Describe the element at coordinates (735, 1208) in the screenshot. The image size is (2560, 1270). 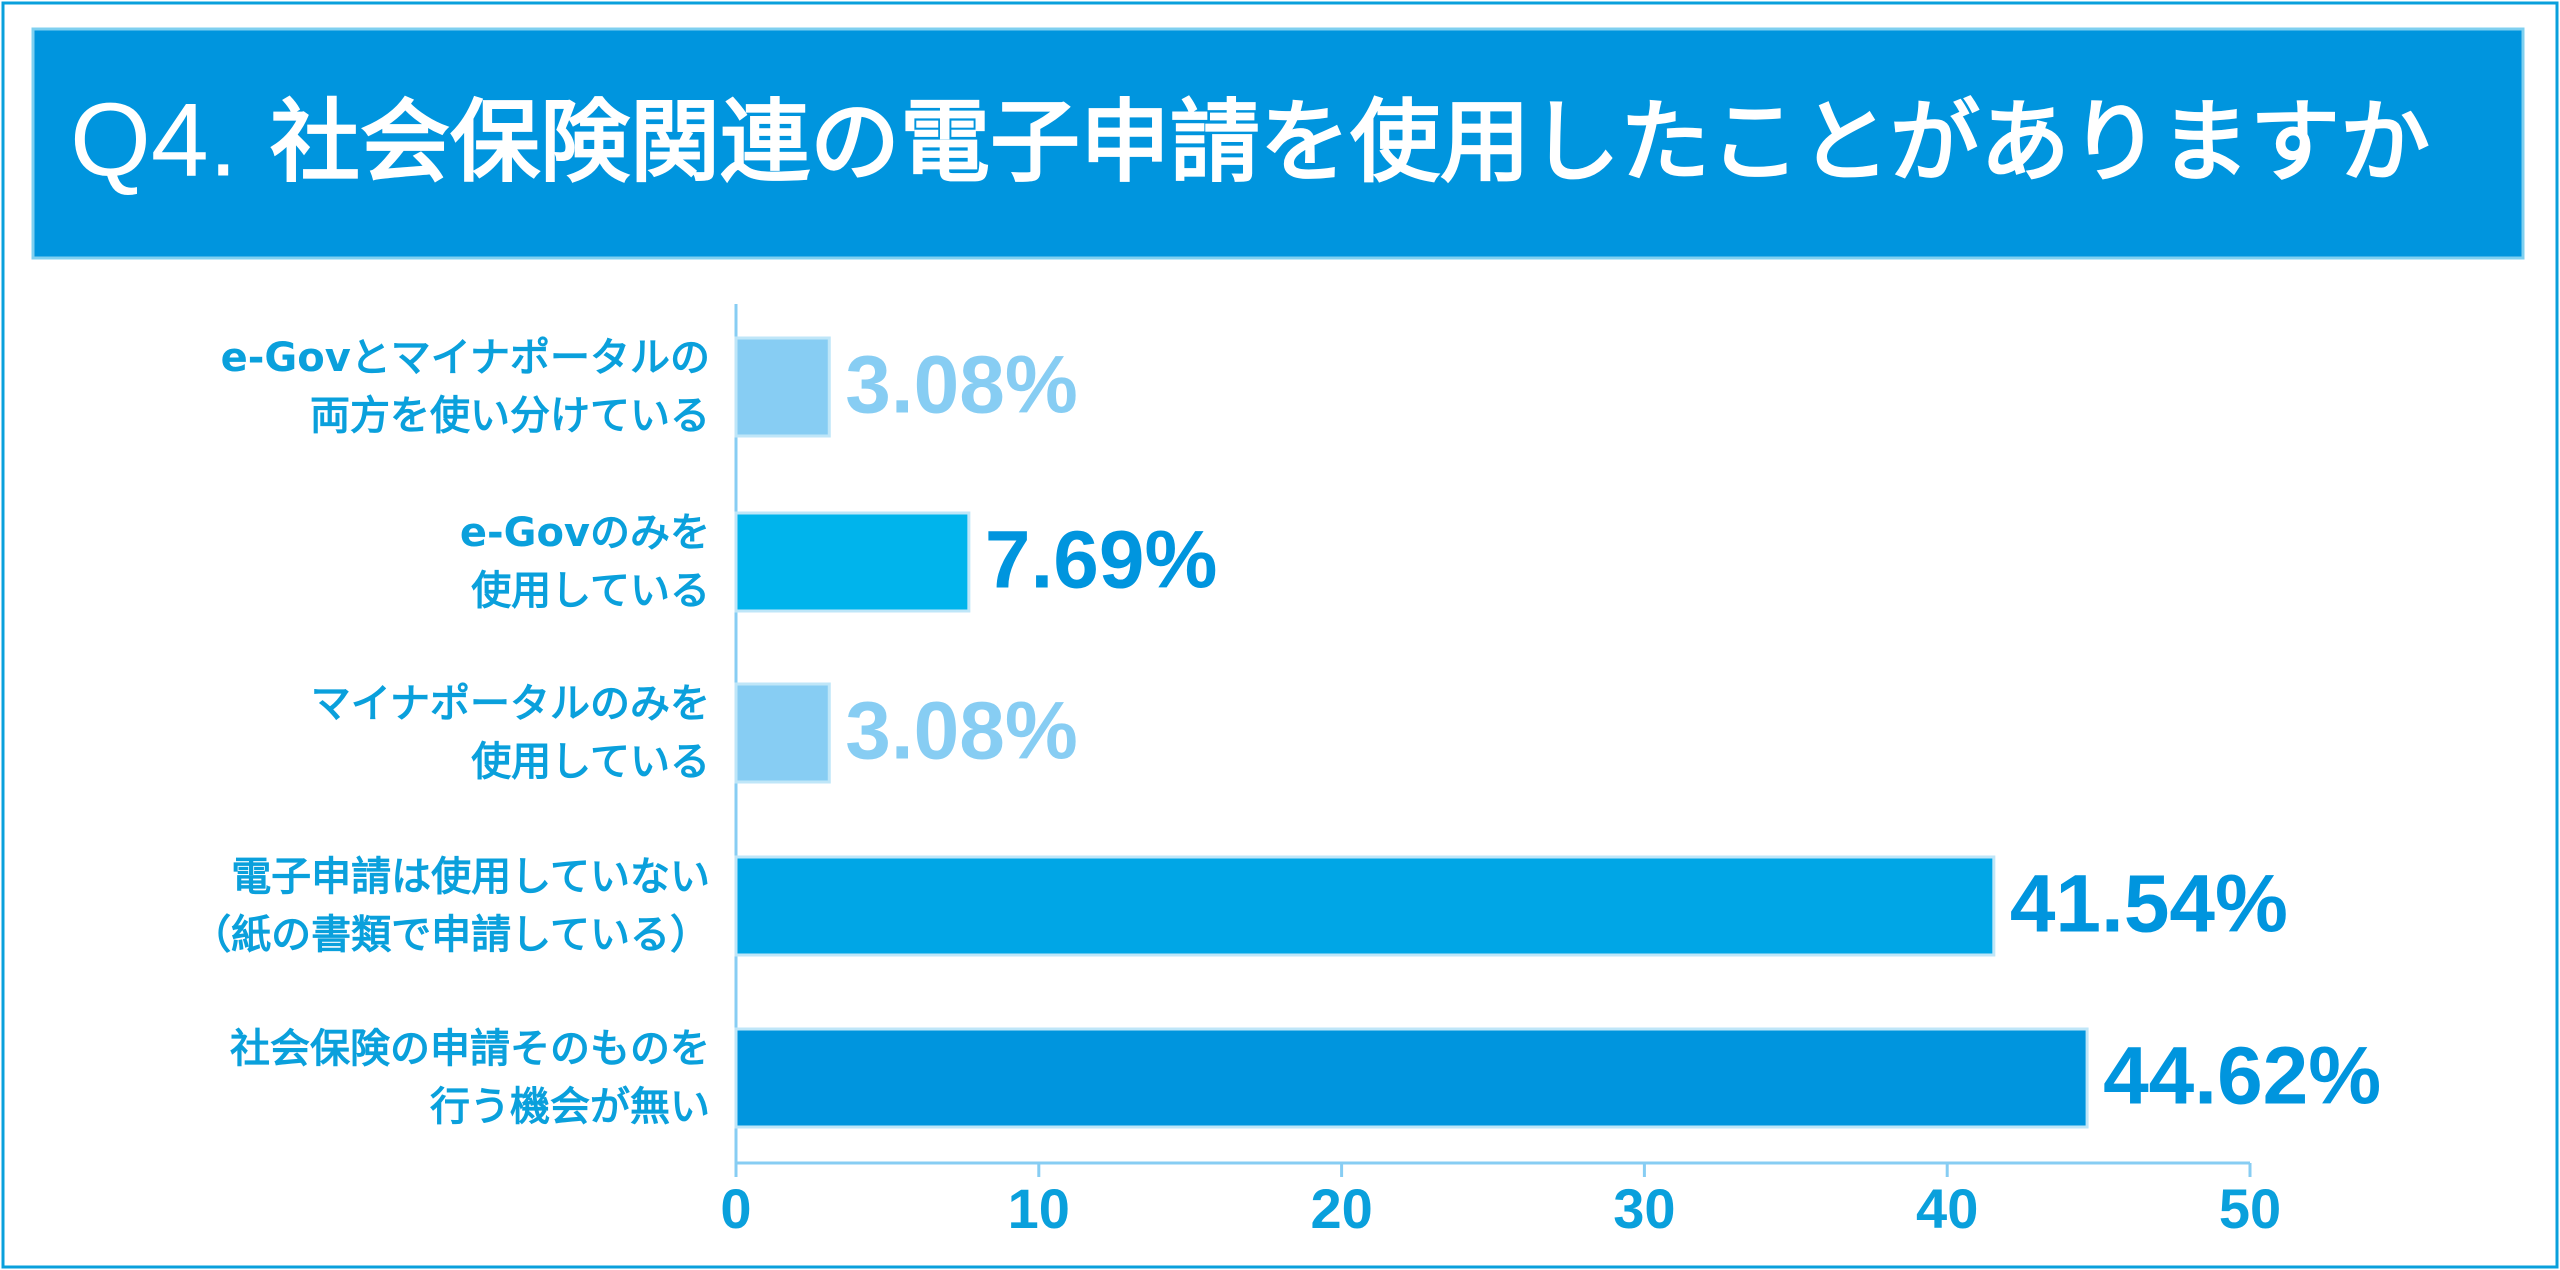
I see `x-tick-label: 0` at that location.